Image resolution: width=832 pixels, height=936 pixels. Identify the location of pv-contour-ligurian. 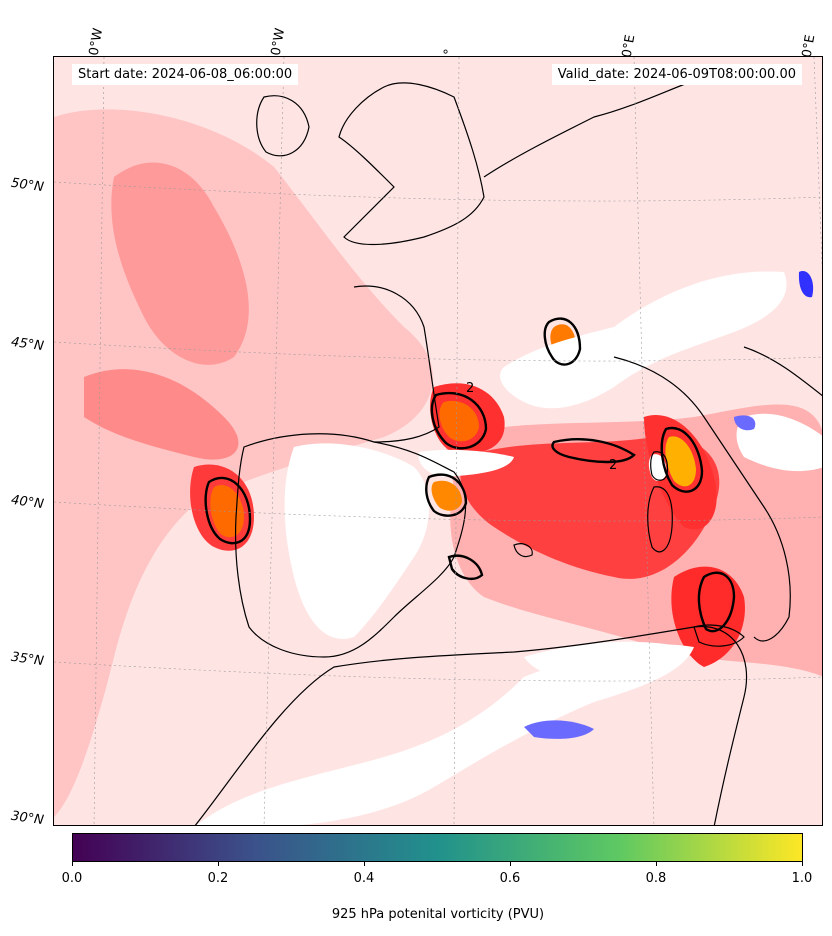
(593, 451).